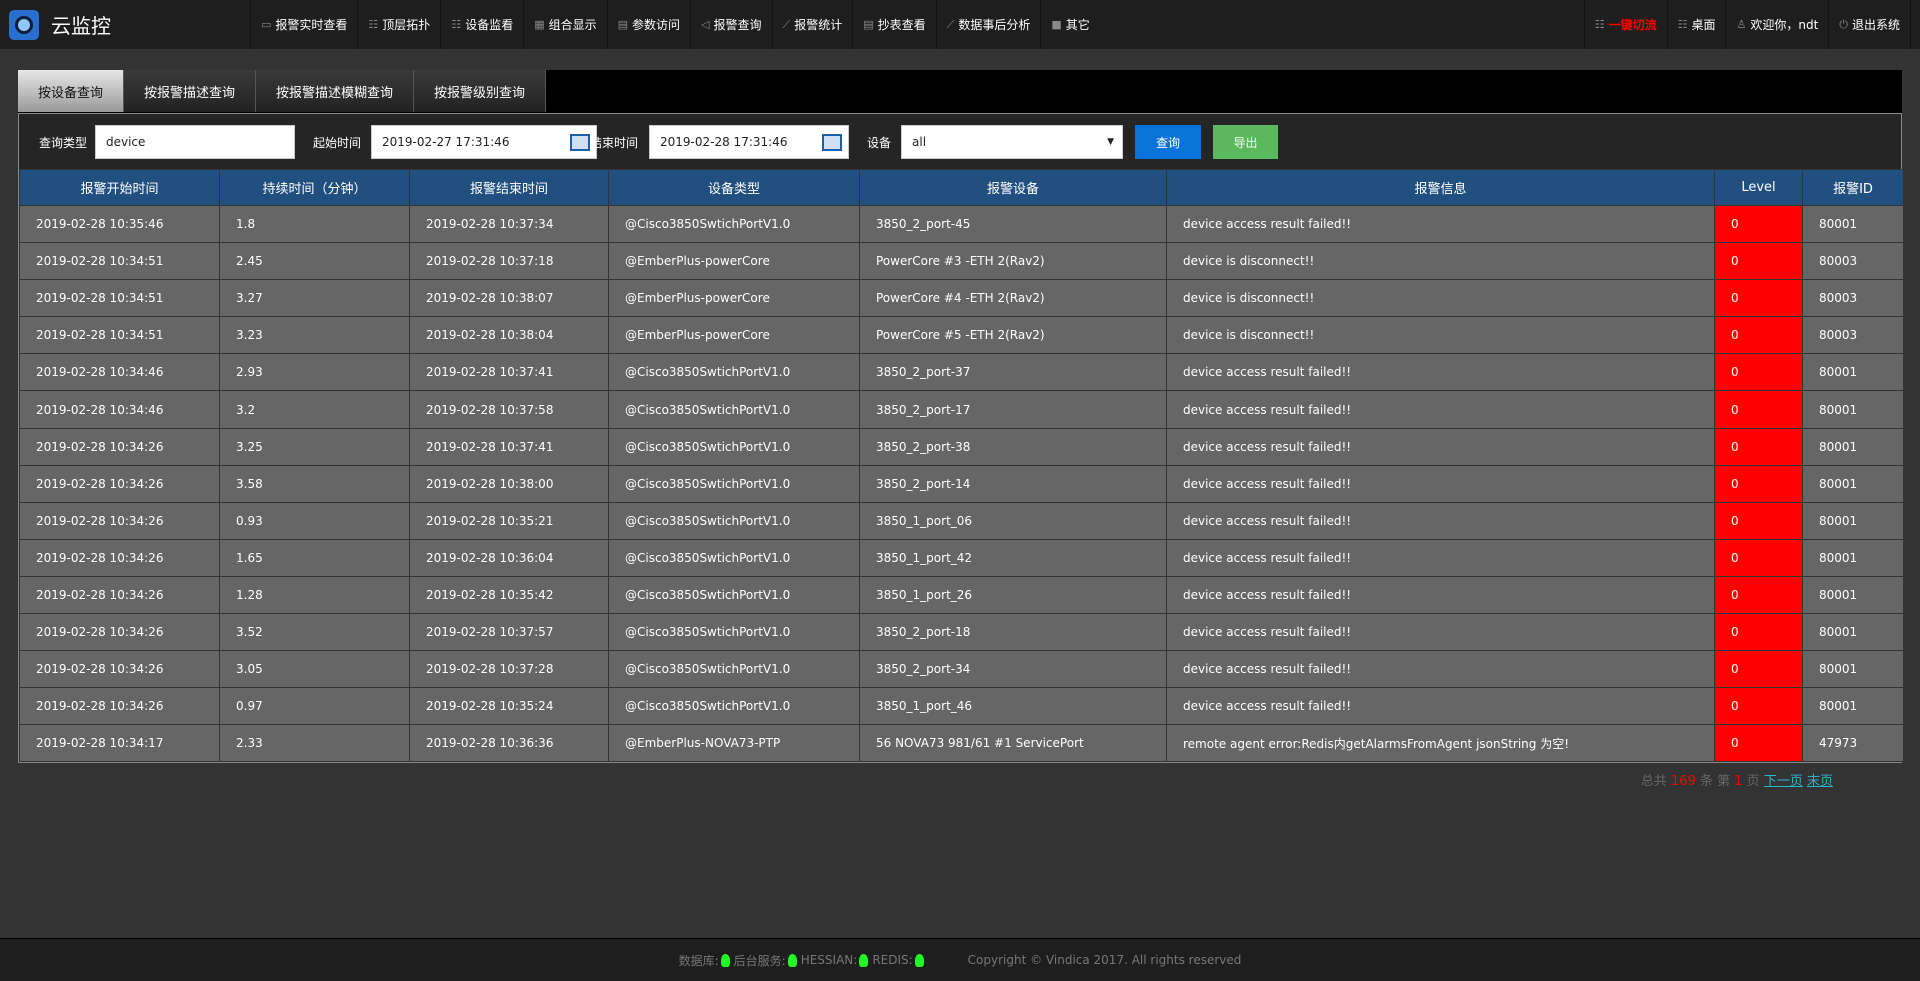  Describe the element at coordinates (656, 25) in the screenshot. I see `nav-item-label: 参数访问` at that location.